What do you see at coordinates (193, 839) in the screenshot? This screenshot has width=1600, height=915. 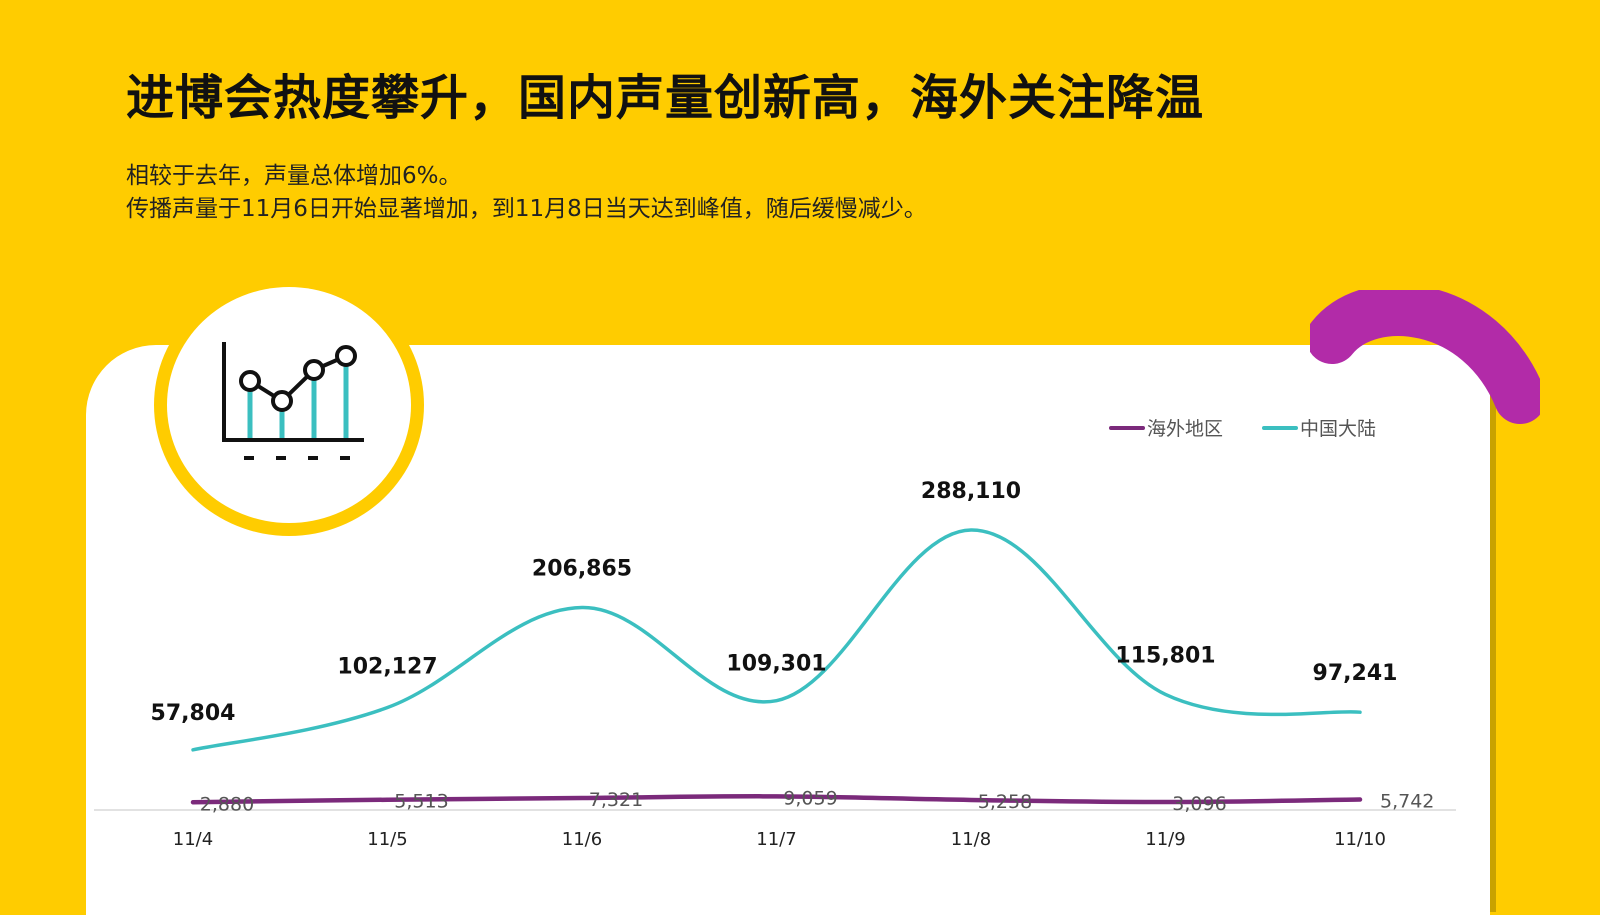 I see `x-tick-label: 11/4` at bounding box center [193, 839].